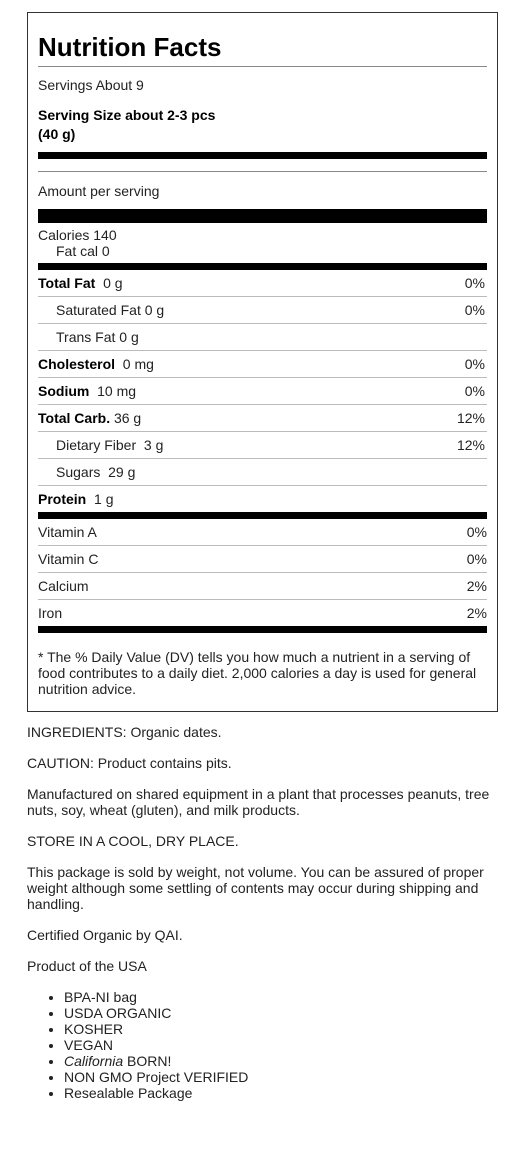 The image size is (512, 1171). What do you see at coordinates (262, 310) in the screenshot?
I see `nutrient-row-saturated-fat: Saturated Fat 0 g 0%` at bounding box center [262, 310].